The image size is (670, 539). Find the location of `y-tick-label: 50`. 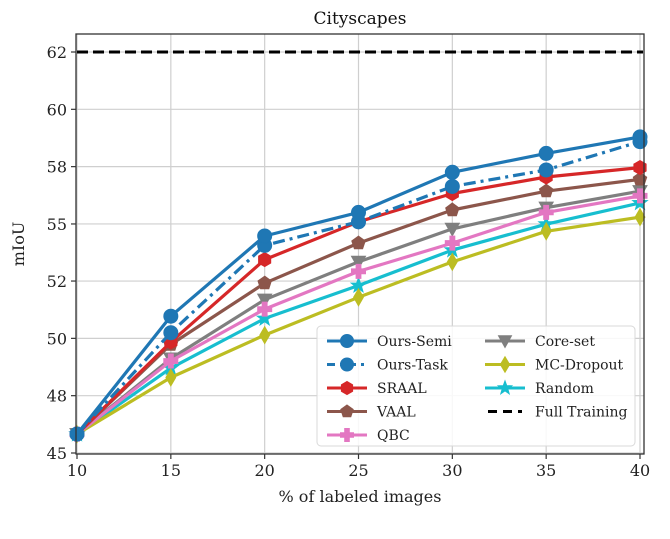

y-tick-label: 50 is located at coordinates (57, 338).